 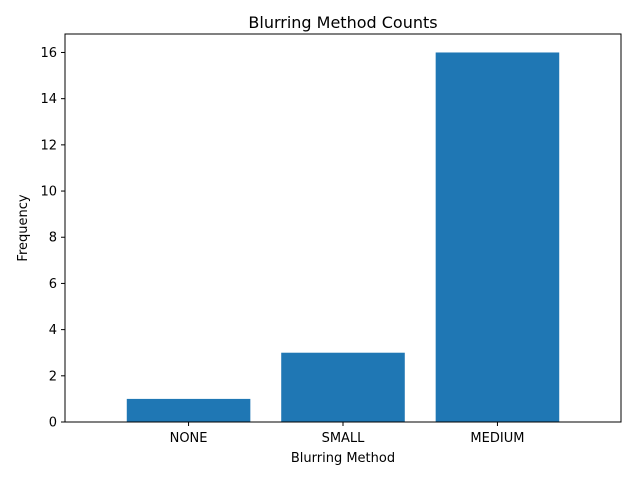 I want to click on y-tick-label: 14, so click(x=48, y=99).